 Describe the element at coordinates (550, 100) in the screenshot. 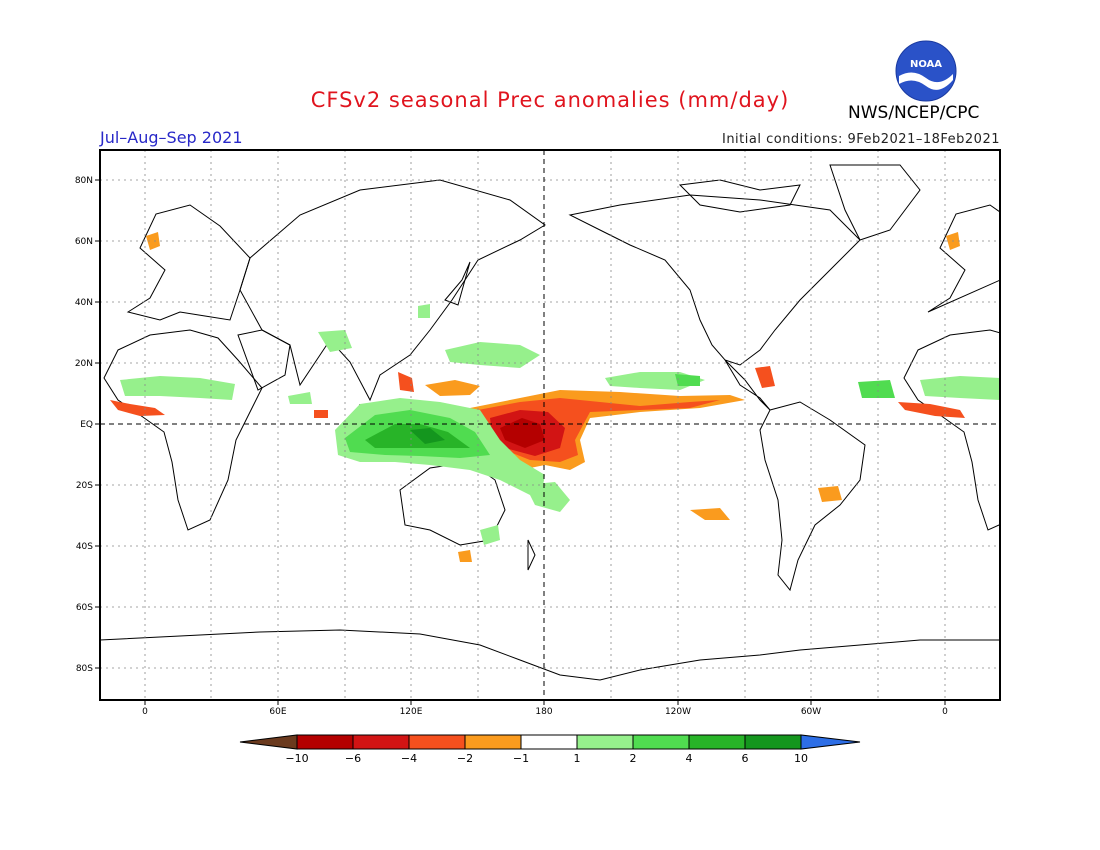

I see `chart-title: CFSv2 seasonal Prec anomalies (mm/day)` at that location.